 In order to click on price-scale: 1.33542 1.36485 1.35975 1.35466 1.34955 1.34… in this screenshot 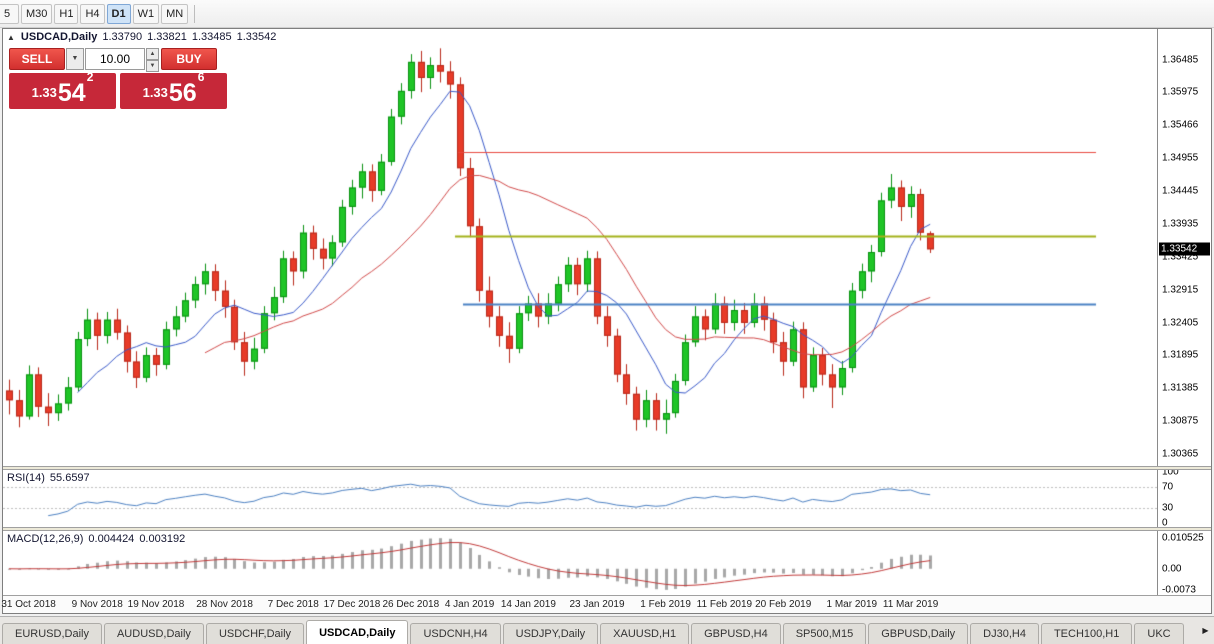, I will do `click(1184, 247)`.